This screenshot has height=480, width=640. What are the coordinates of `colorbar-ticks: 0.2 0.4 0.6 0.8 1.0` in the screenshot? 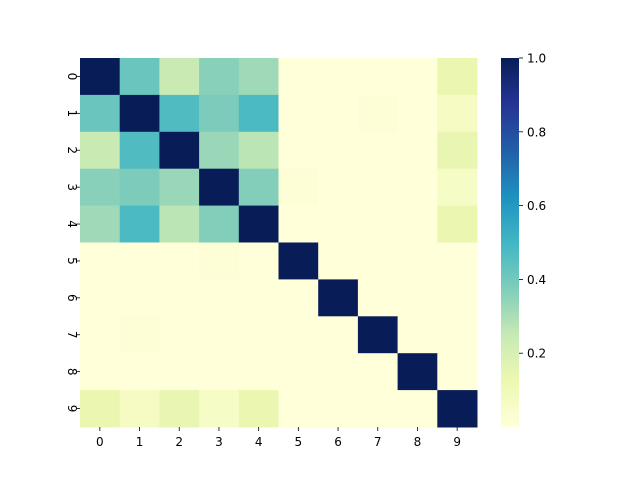 It's located at (532, 206).